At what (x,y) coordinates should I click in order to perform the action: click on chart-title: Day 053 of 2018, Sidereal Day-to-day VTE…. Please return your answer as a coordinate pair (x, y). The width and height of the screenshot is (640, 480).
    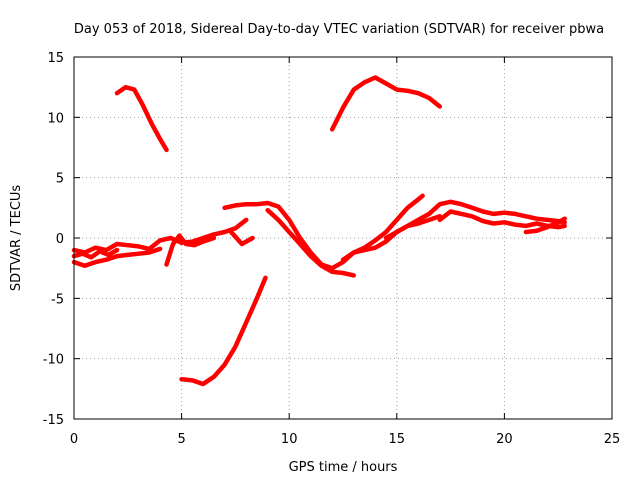
    Looking at the image, I should click on (339, 29).